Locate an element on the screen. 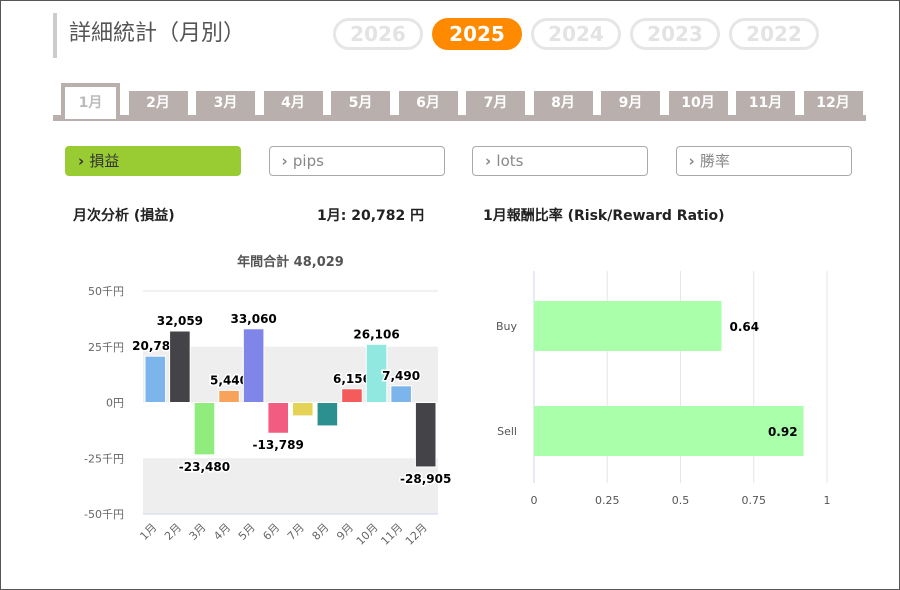  year-button-2024: 2024 is located at coordinates (576, 34).